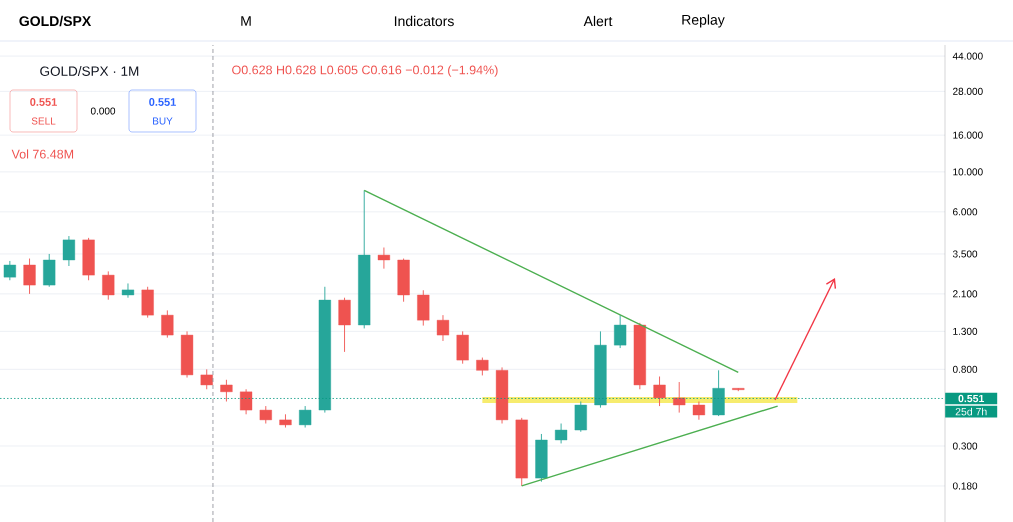 The width and height of the screenshot is (1013, 522). What do you see at coordinates (89, 71) in the screenshot?
I see `text: GOLD/SPX · 1M` at bounding box center [89, 71].